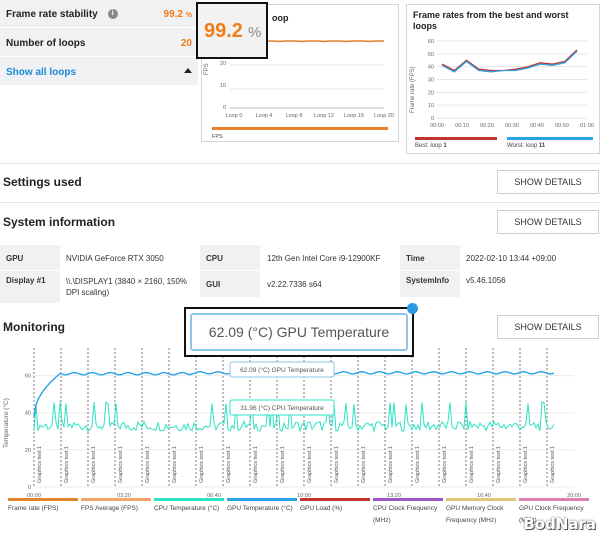  What do you see at coordinates (214, 258) in the screenshot?
I see `cpu-label: CPU` at bounding box center [214, 258].